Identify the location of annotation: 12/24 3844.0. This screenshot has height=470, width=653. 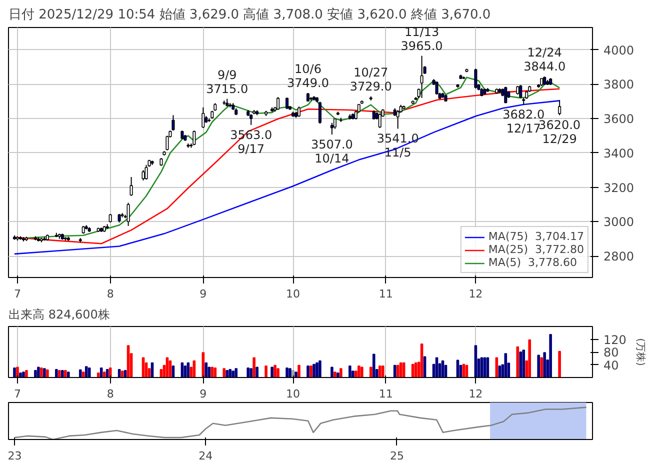
(545, 60).